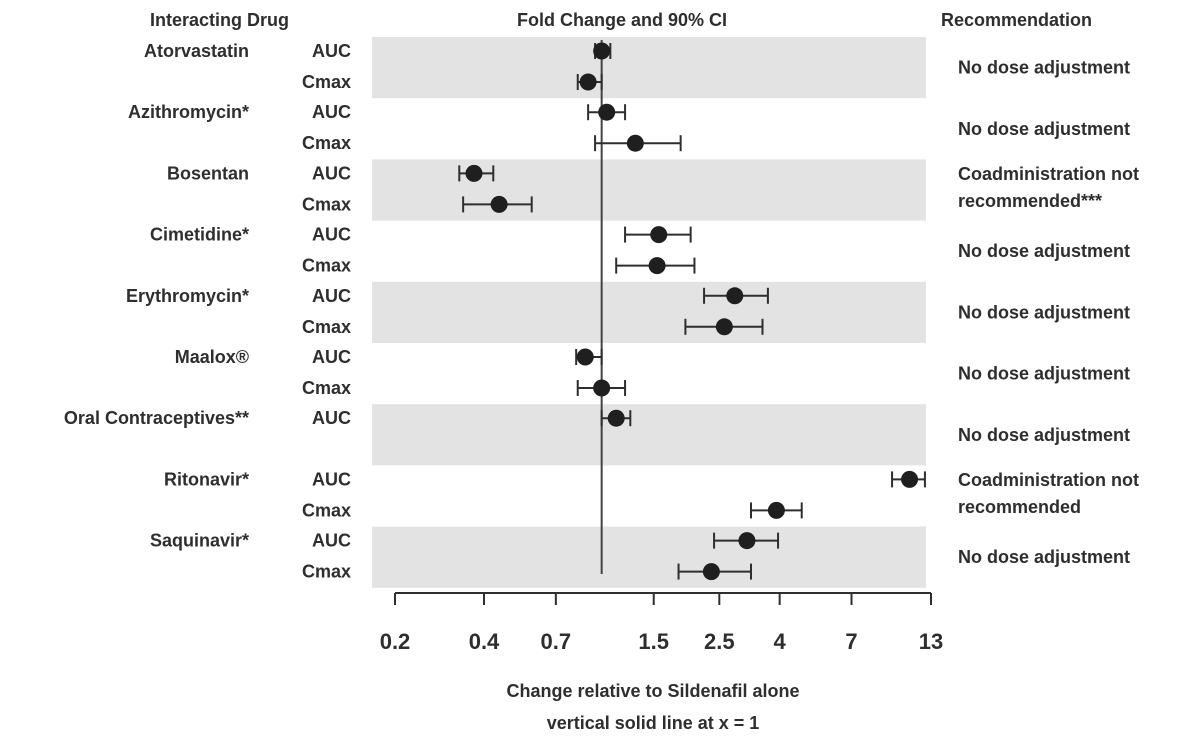 This screenshot has height=737, width=1198. What do you see at coordinates (851, 641) in the screenshot?
I see `x-tick-label: 7` at bounding box center [851, 641].